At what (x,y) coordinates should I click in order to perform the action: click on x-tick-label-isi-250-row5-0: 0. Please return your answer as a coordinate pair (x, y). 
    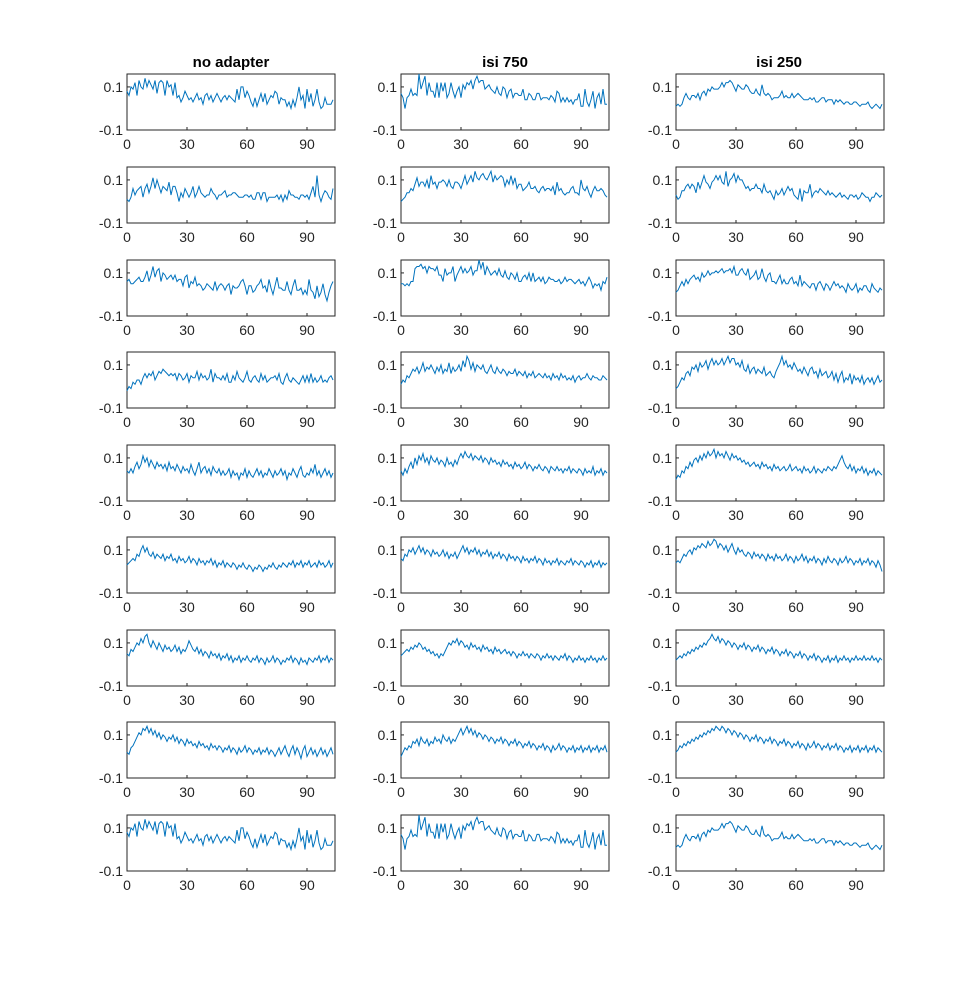
    Looking at the image, I should click on (676, 515).